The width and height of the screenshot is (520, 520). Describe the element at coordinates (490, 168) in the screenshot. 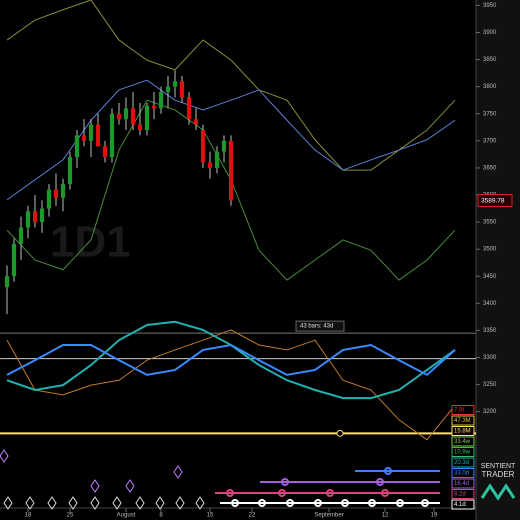

I see `y-tick-label: 3650` at that location.